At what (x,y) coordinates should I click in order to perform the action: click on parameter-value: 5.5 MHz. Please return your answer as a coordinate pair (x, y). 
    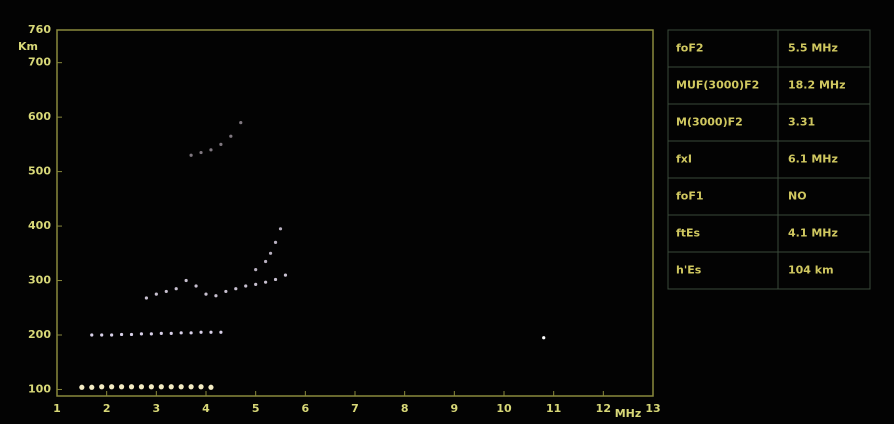
    Looking at the image, I should click on (813, 48).